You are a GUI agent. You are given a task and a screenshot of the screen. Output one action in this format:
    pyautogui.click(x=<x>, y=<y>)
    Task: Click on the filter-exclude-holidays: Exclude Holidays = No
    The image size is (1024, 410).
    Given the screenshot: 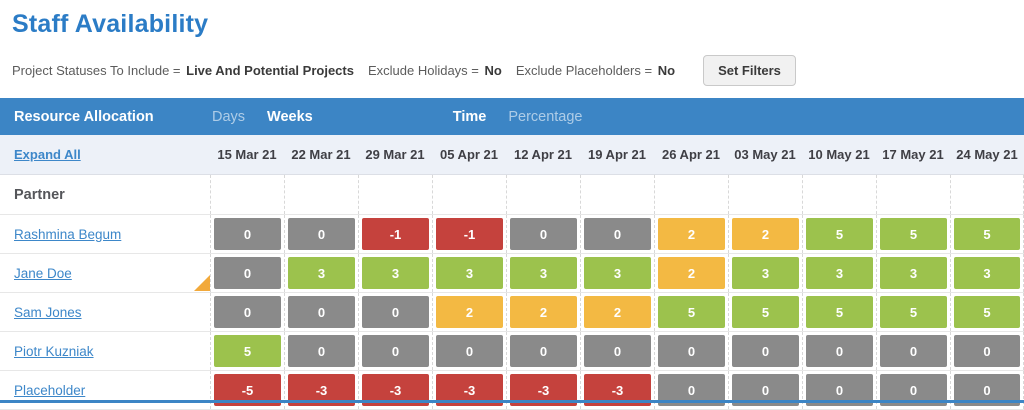 What is the action you would take?
    pyautogui.click(x=435, y=70)
    